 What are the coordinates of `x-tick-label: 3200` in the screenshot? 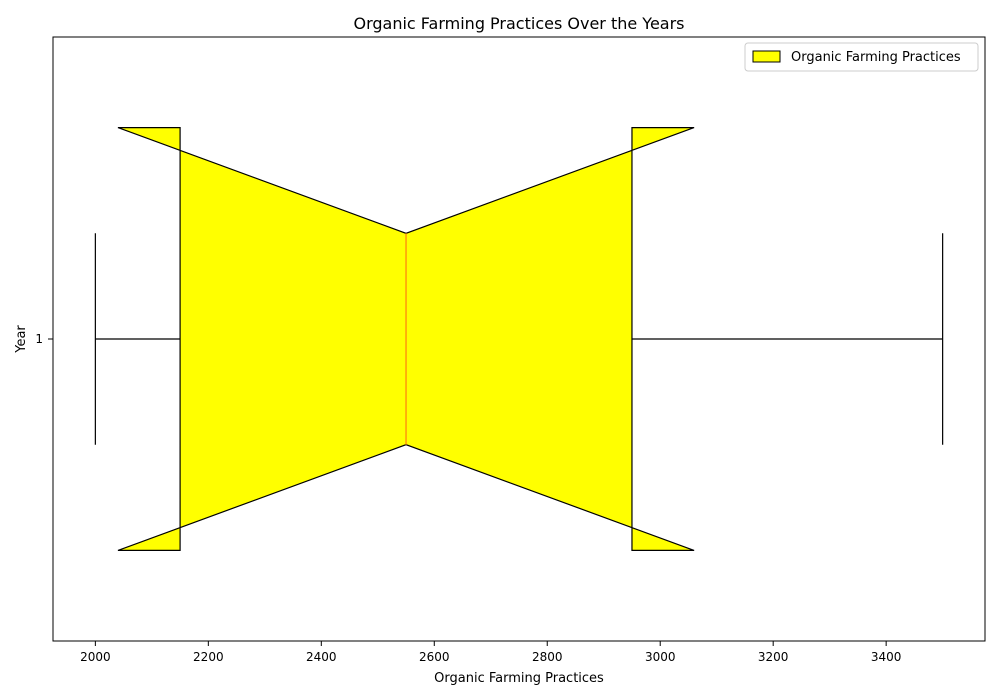 It's located at (773, 657).